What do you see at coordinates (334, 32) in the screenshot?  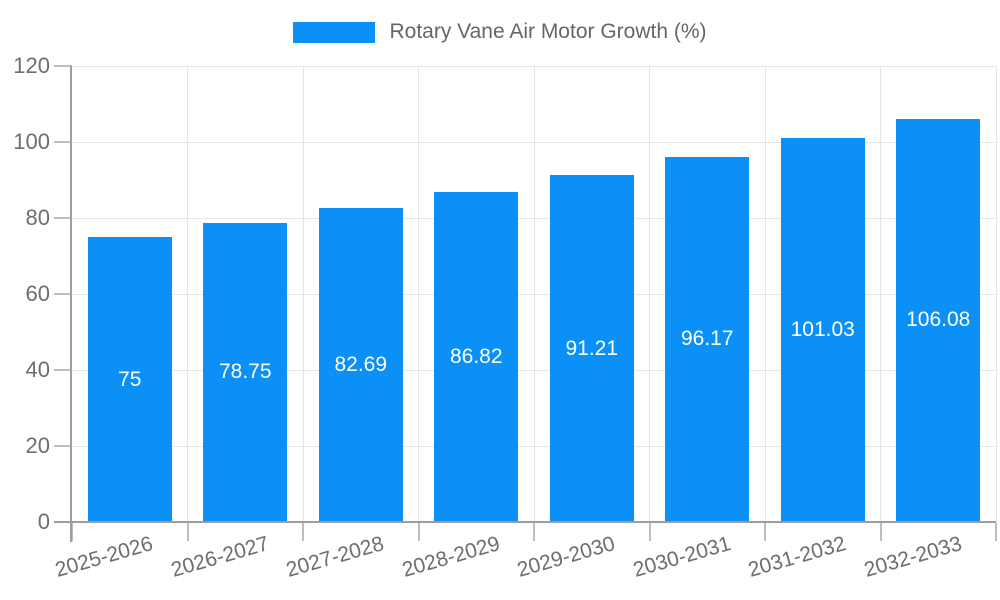 I see `legend-swatch` at bounding box center [334, 32].